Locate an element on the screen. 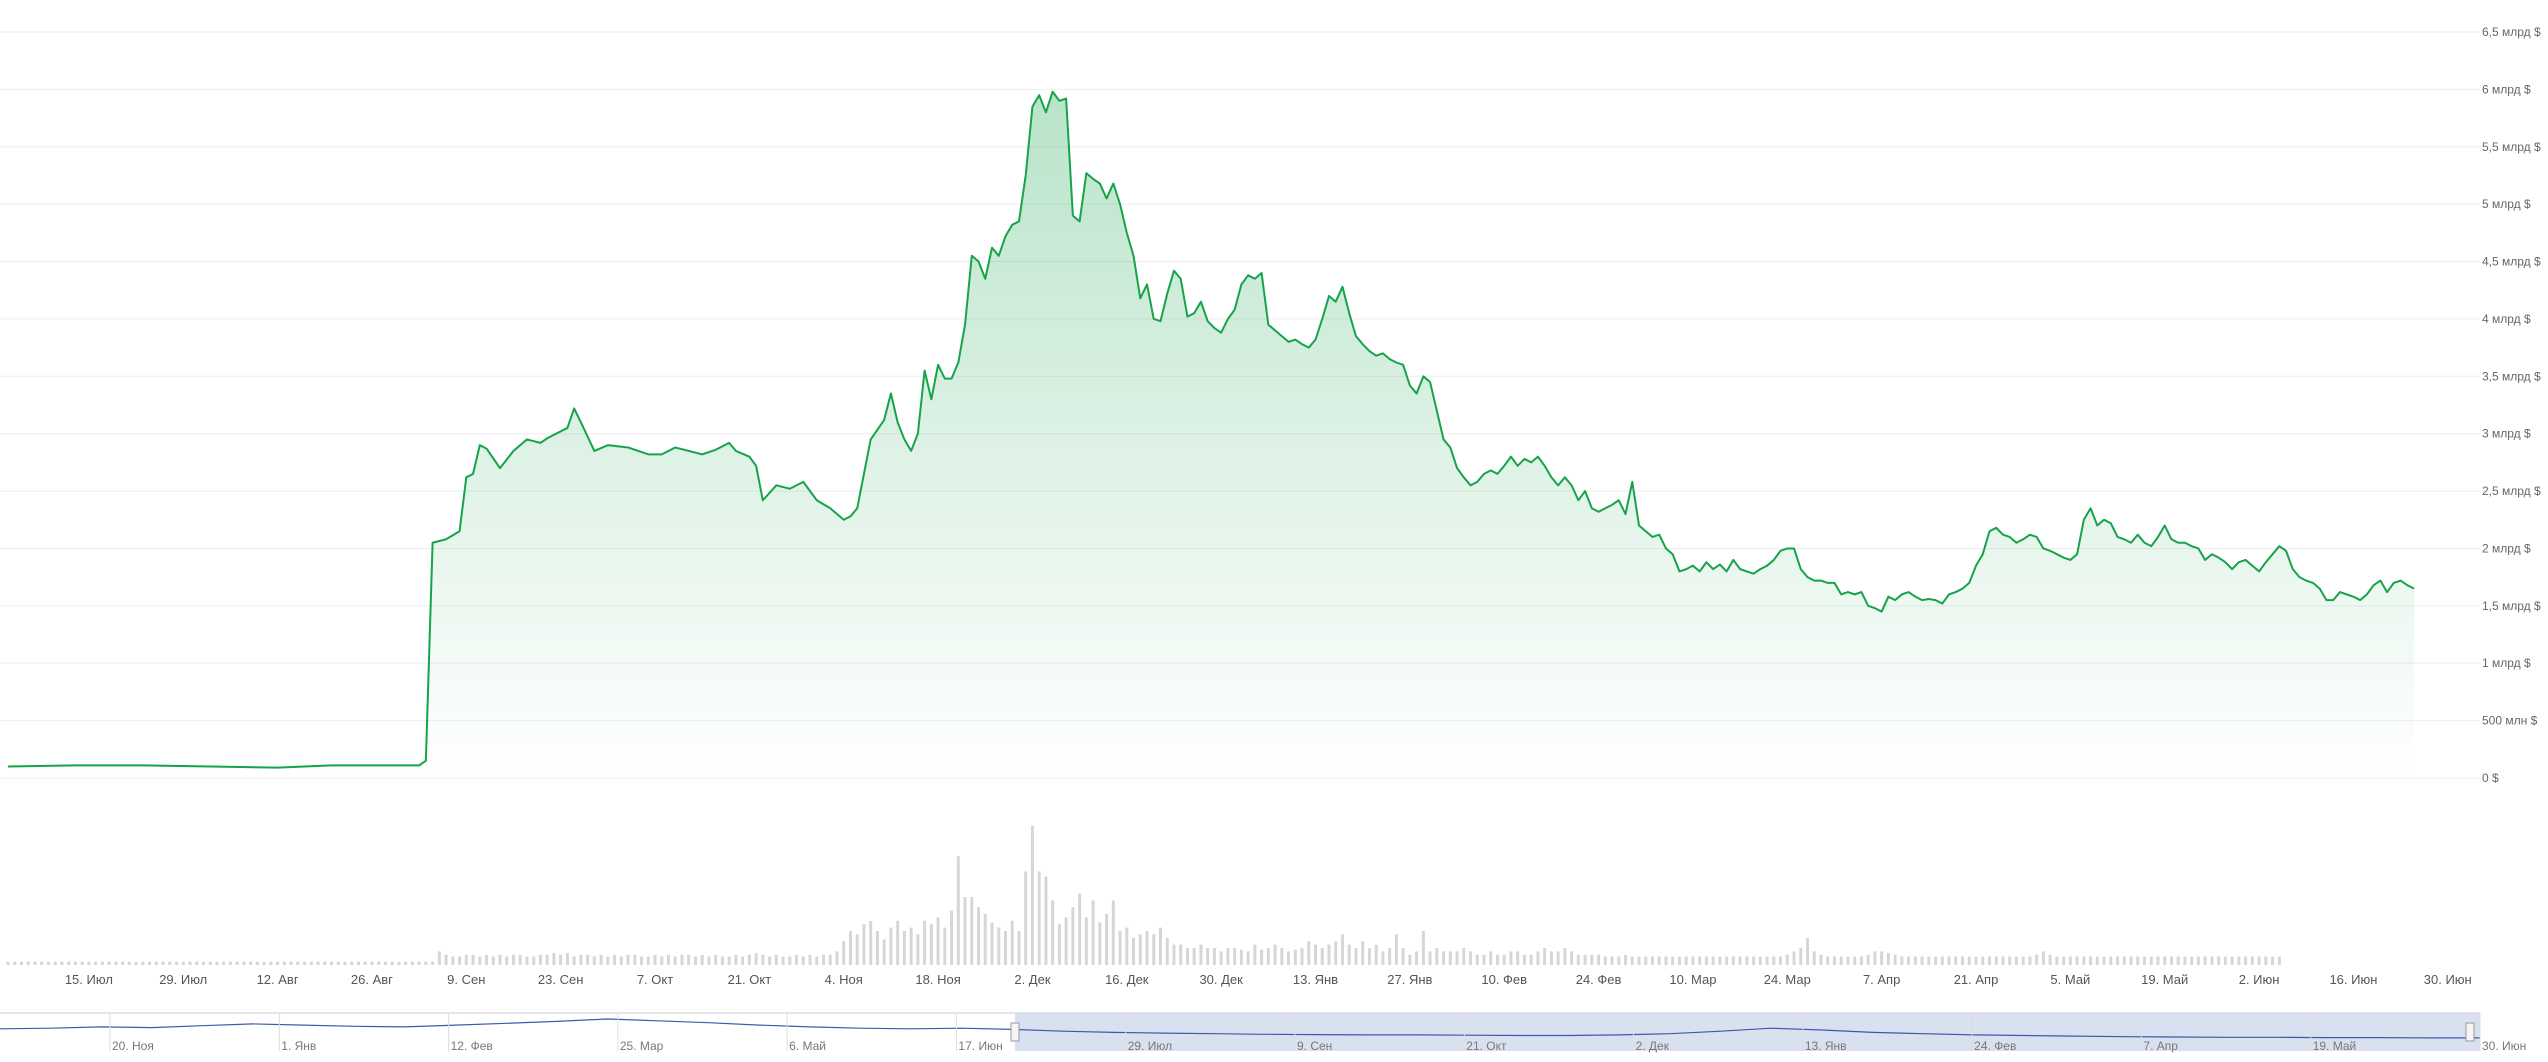  navigator-label: 2. Дек is located at coordinates (1653, 1046).